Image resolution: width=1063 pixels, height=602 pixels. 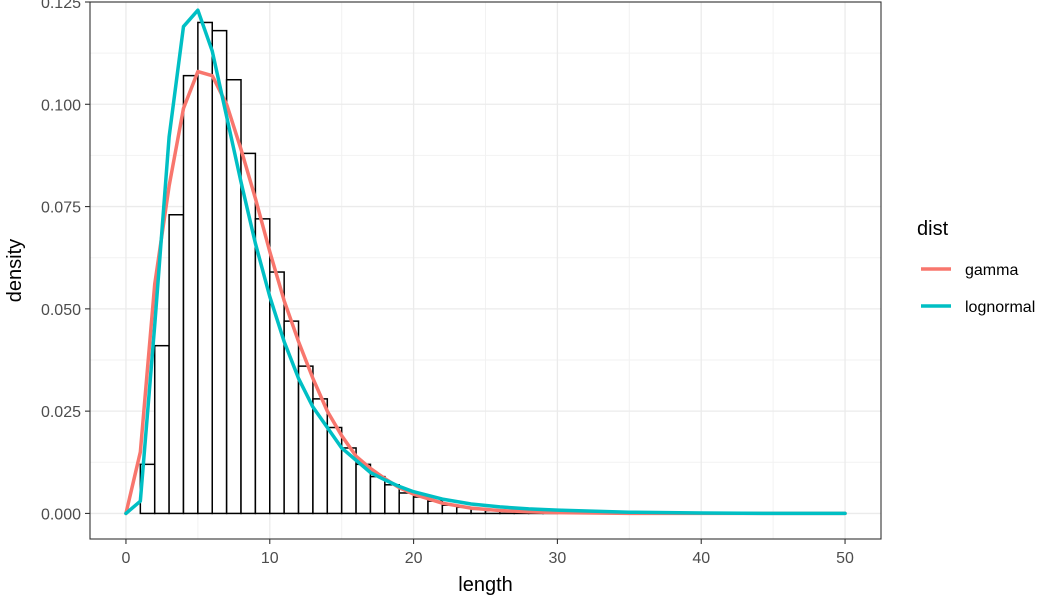 I want to click on y-tick-label: 0.075, so click(x=61, y=208).